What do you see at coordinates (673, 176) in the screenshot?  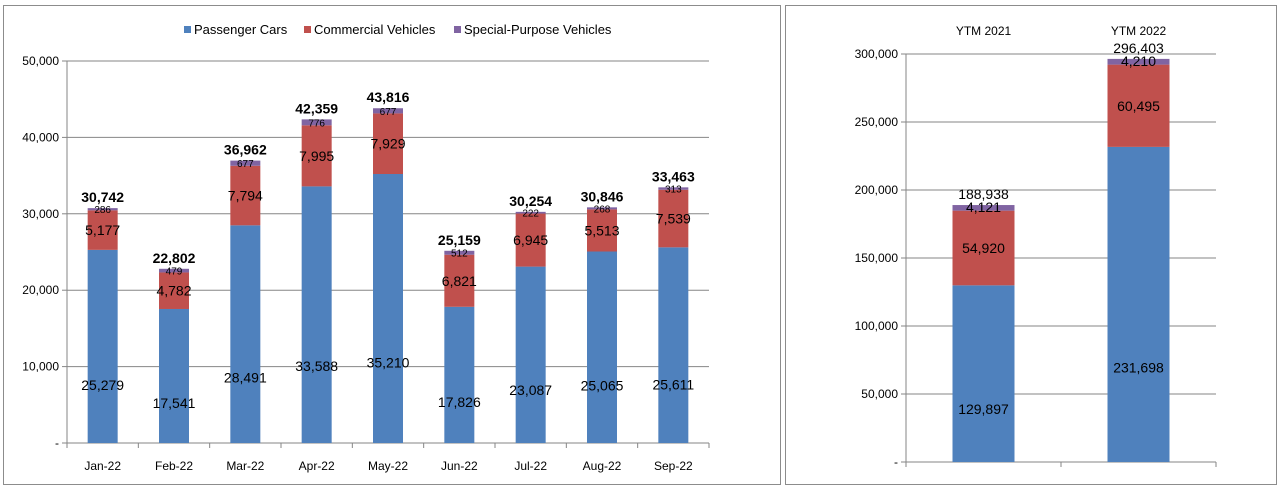 I see `total-label-sep-22: 33,463` at bounding box center [673, 176].